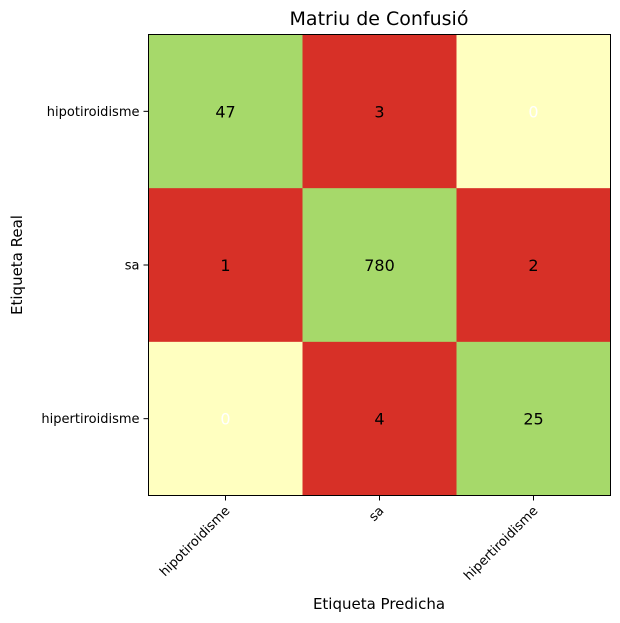 The height and width of the screenshot is (623, 620). What do you see at coordinates (95, 266) in the screenshot?
I see `y-axis-ticks: hipotiroidisme sa hipertiroidisme` at bounding box center [95, 266].